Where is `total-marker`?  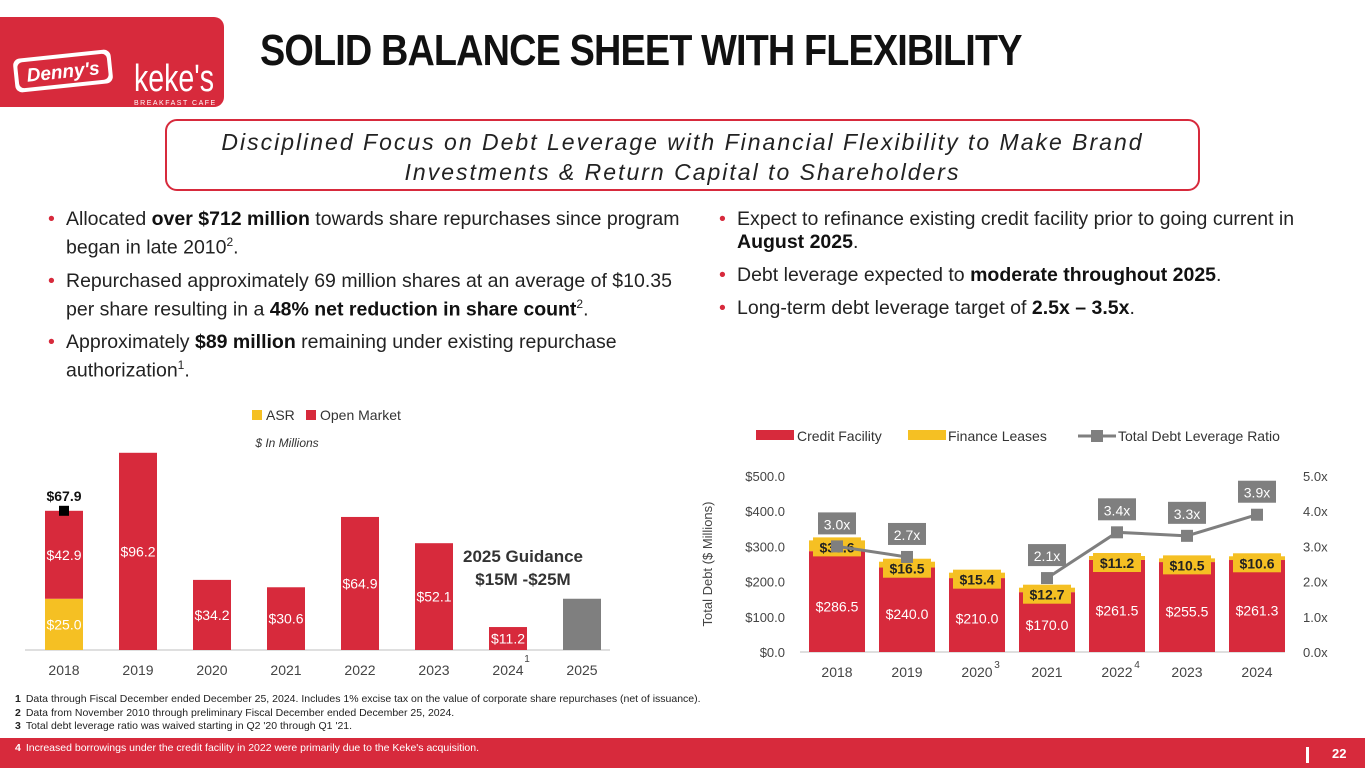 total-marker is located at coordinates (64, 510).